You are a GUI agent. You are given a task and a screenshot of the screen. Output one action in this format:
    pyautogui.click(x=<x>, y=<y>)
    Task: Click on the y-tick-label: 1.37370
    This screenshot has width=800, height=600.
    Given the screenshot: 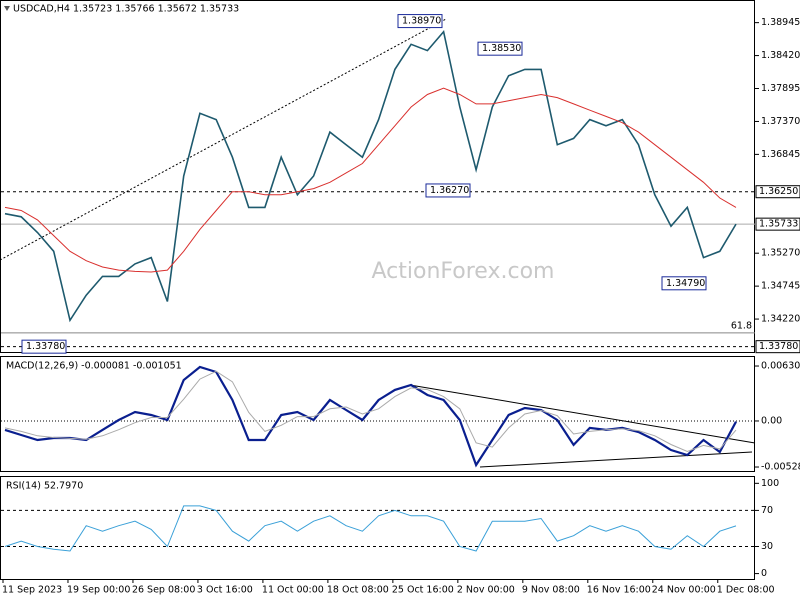 What is the action you would take?
    pyautogui.click(x=780, y=121)
    